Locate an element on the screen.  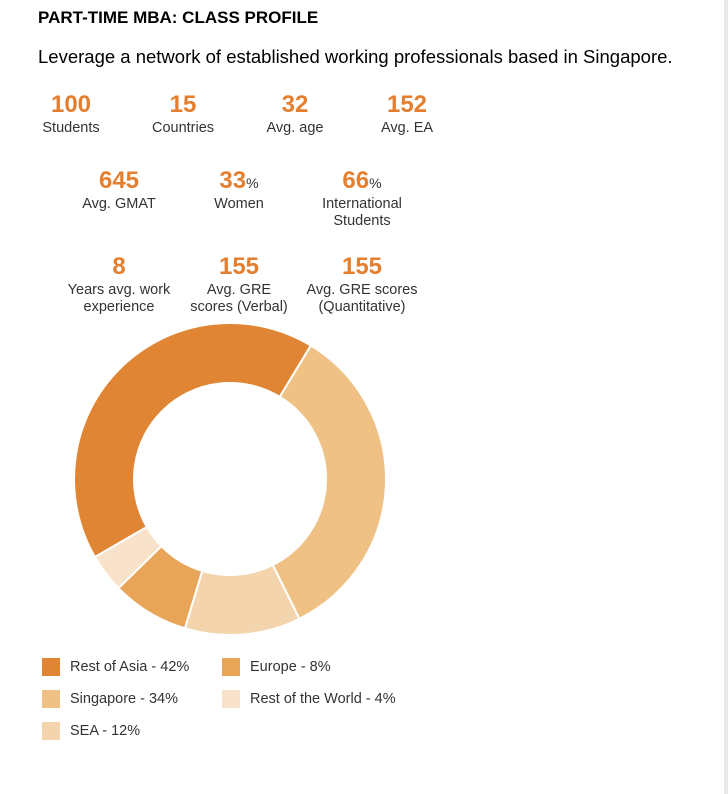
stat-label: Years avg. work is located at coordinates (119, 290).